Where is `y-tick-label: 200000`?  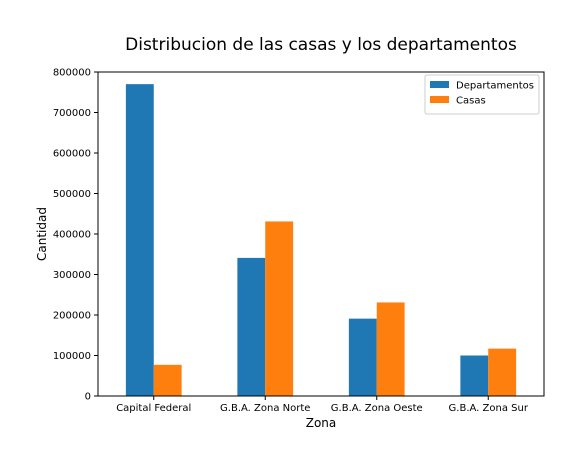 y-tick-label: 200000 is located at coordinates (72, 316).